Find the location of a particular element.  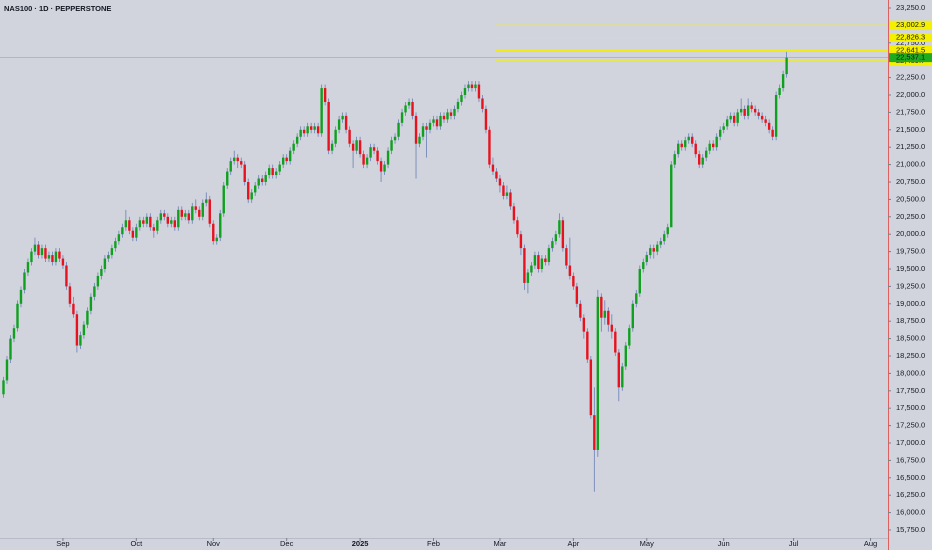

y-tick-label: 22,000.0 is located at coordinates (910, 94).